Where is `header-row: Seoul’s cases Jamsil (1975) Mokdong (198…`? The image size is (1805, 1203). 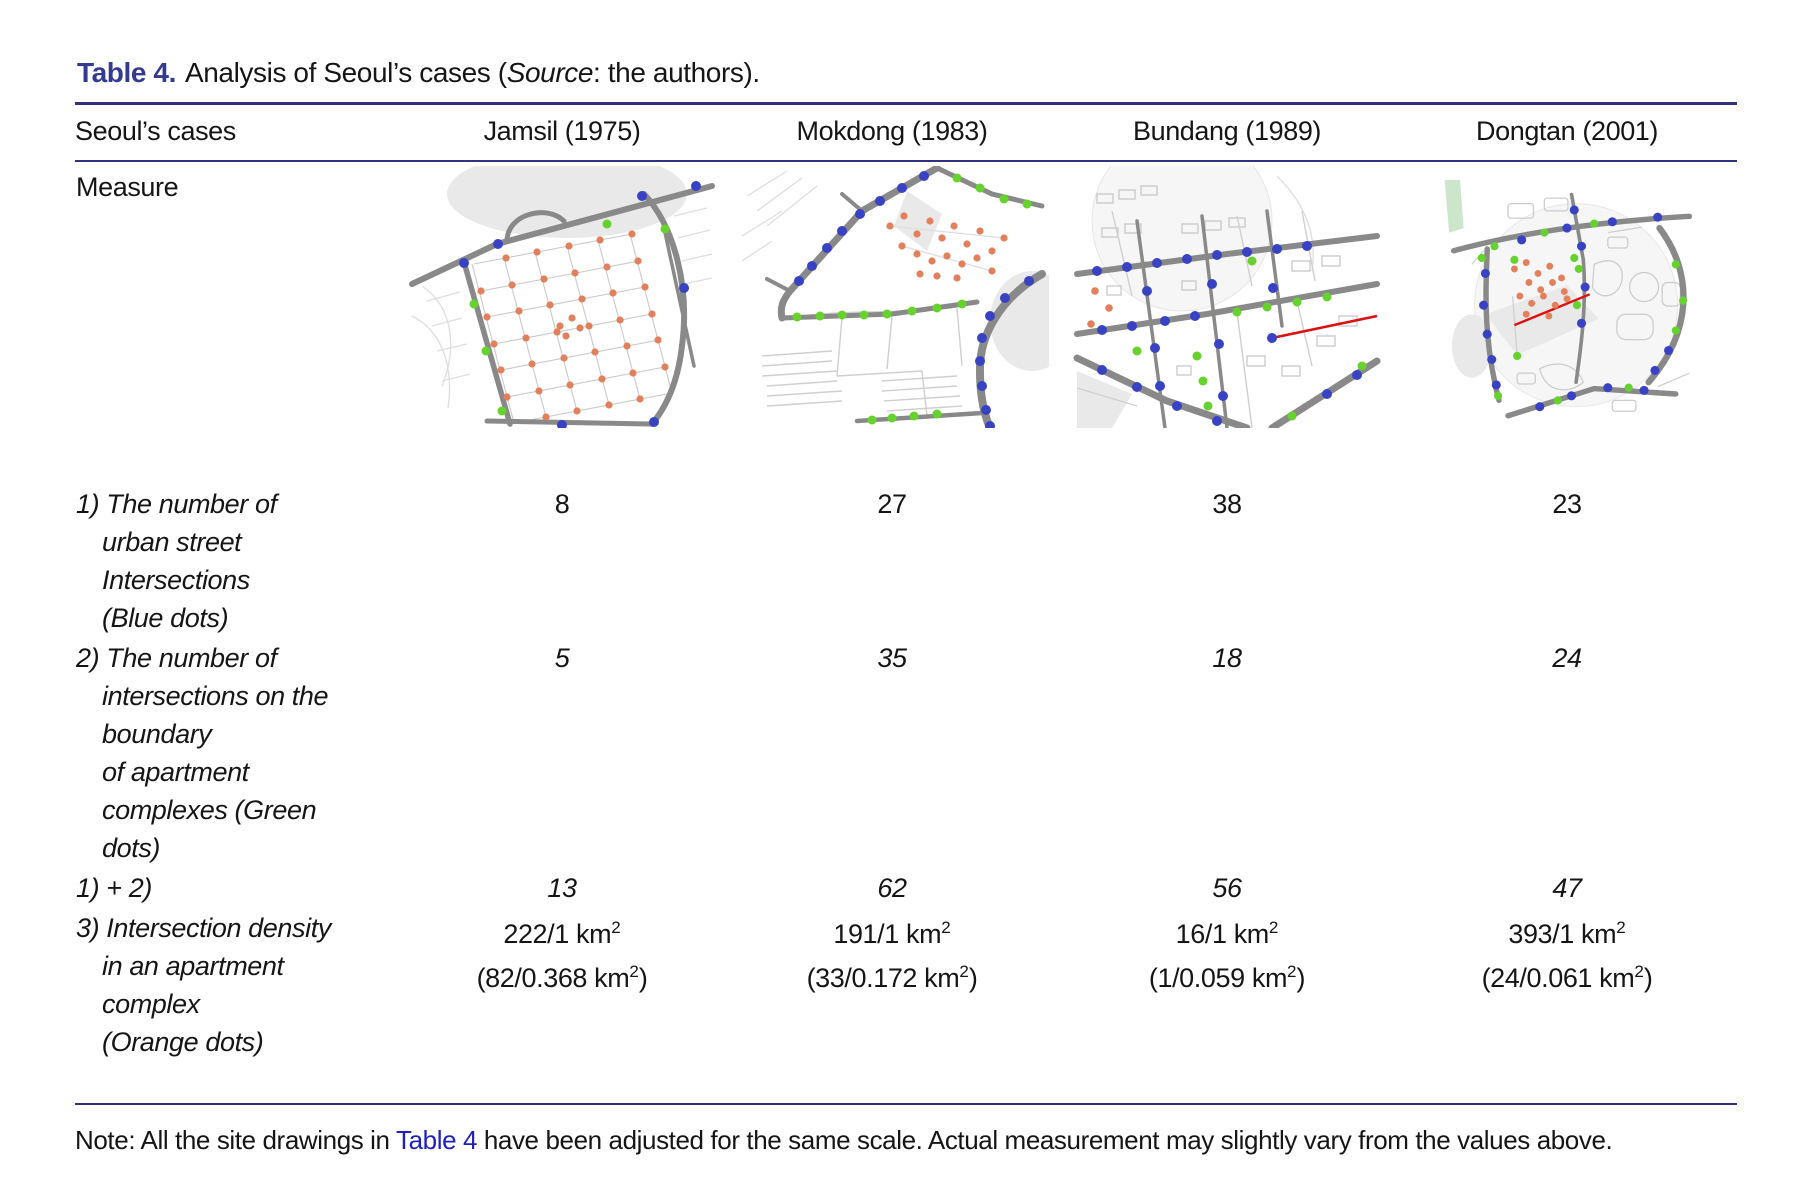
header-row: Seoul’s cases Jamsil (1975) Mokdong (198… is located at coordinates (906, 132).